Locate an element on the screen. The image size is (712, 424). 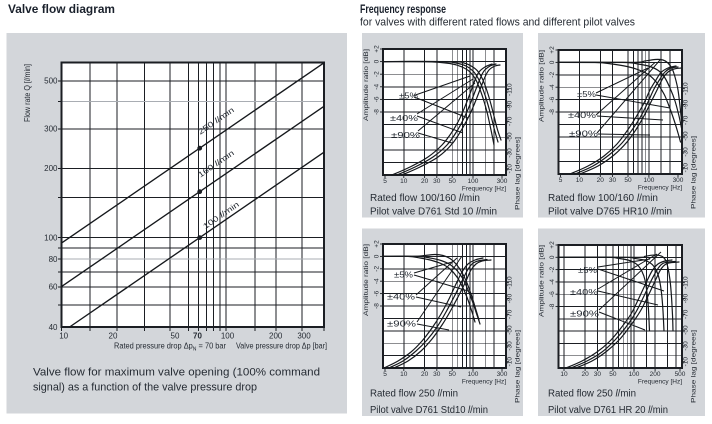
svg-text: Pilot valve D765 HR10 l/min is located at coordinates (610, 212).